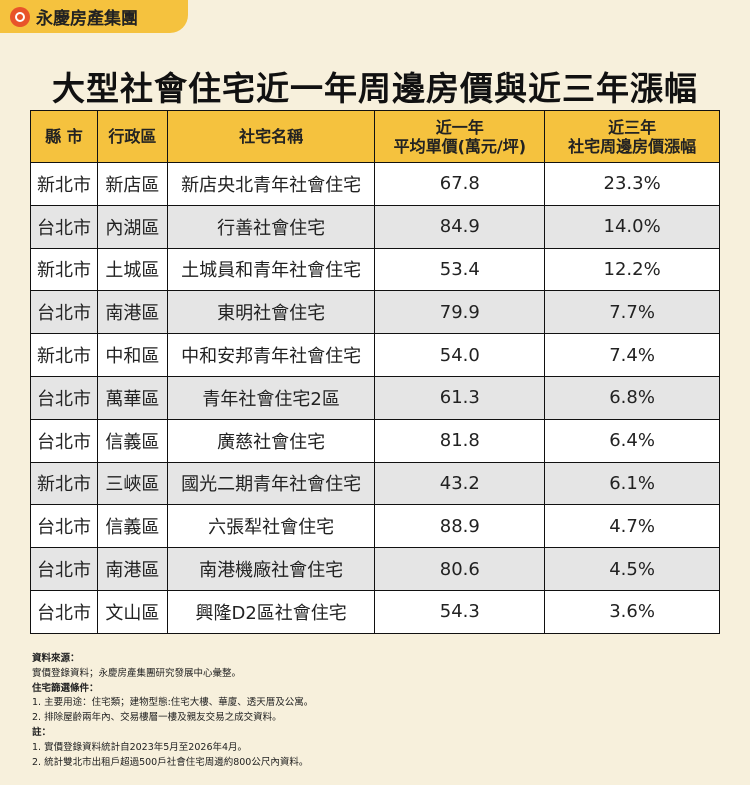 The width and height of the screenshot is (750, 785). I want to click on table-cell: 88.9, so click(460, 526).